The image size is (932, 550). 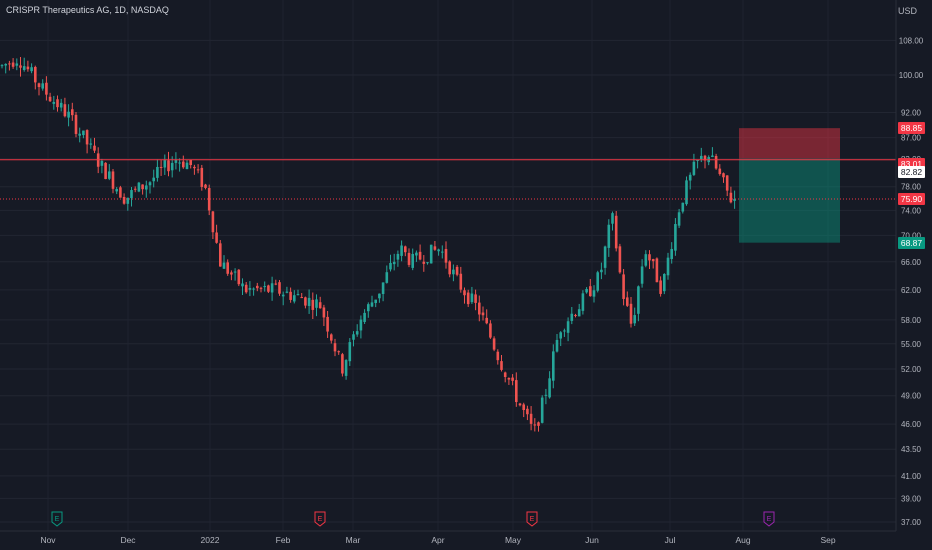 I want to click on stop-loss-zone, so click(x=789, y=143).